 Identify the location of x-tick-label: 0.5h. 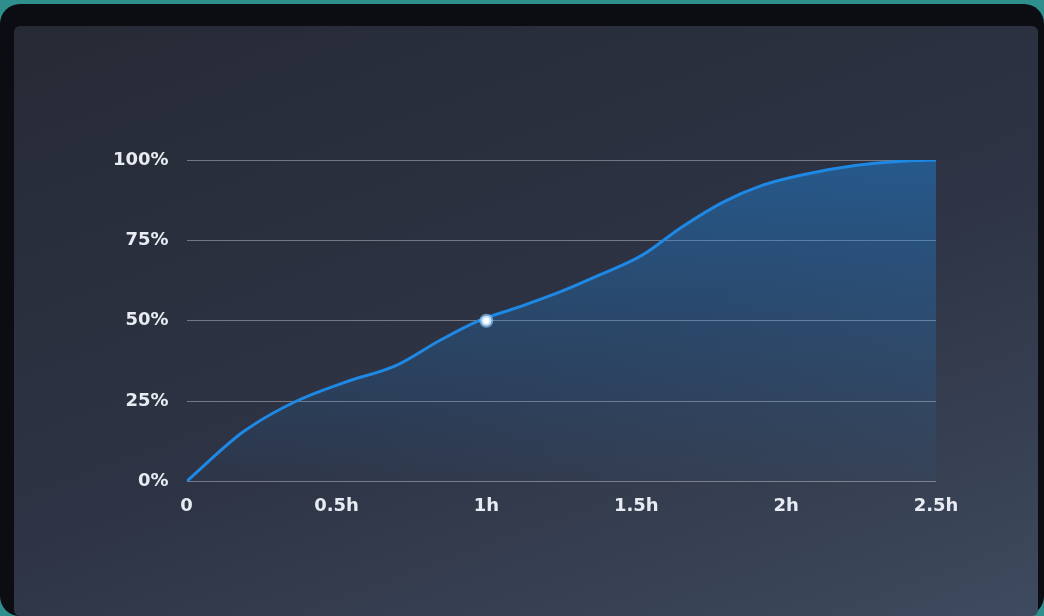
(336, 504).